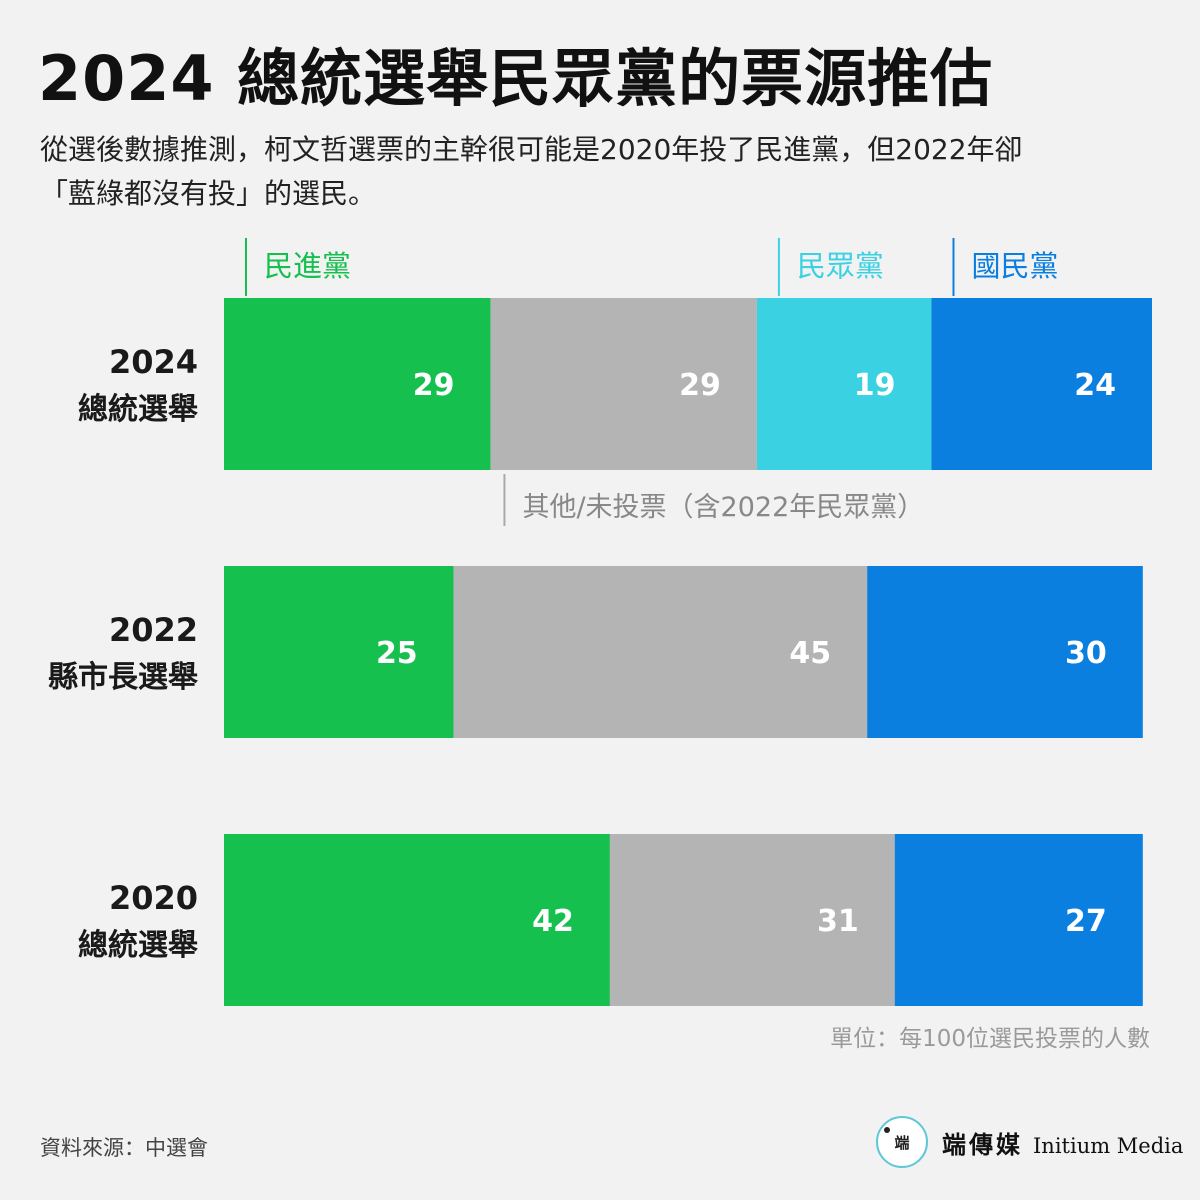  What do you see at coordinates (1041, 384) in the screenshot?
I see `bar-segment-2024-kmt` at bounding box center [1041, 384].